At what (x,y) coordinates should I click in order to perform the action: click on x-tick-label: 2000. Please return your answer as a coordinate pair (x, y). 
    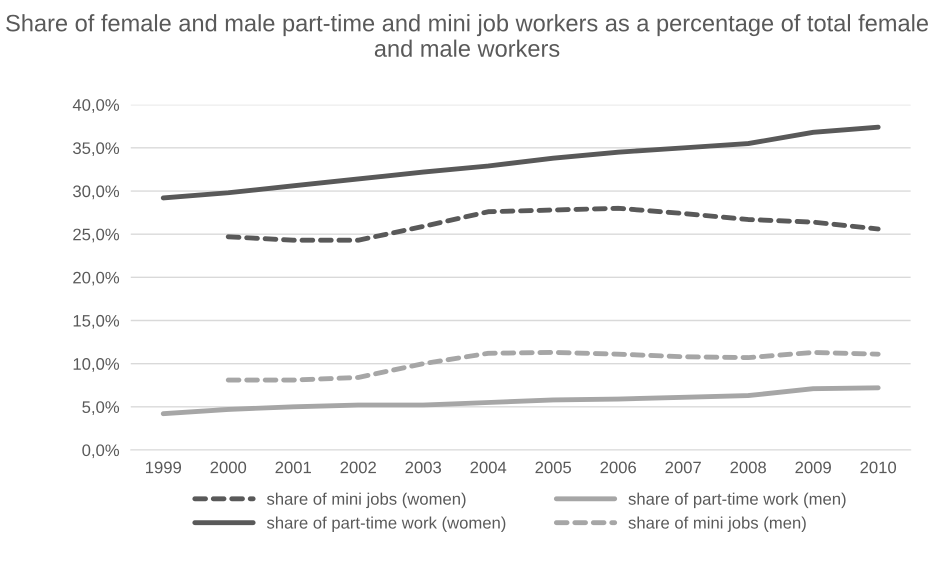
    Looking at the image, I should click on (228, 468).